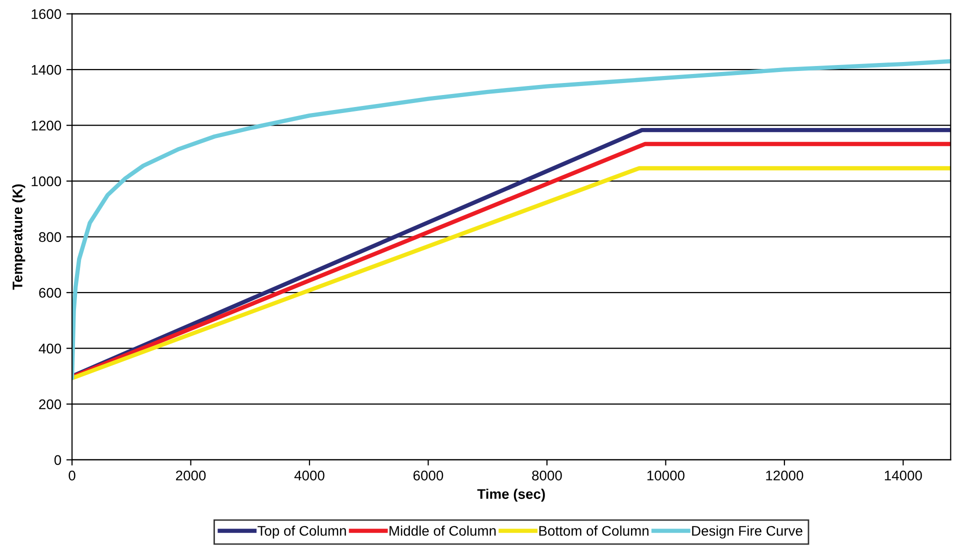 The height and width of the screenshot is (554, 954). I want to click on y-axis-title: Temperature (K), so click(19, 237).